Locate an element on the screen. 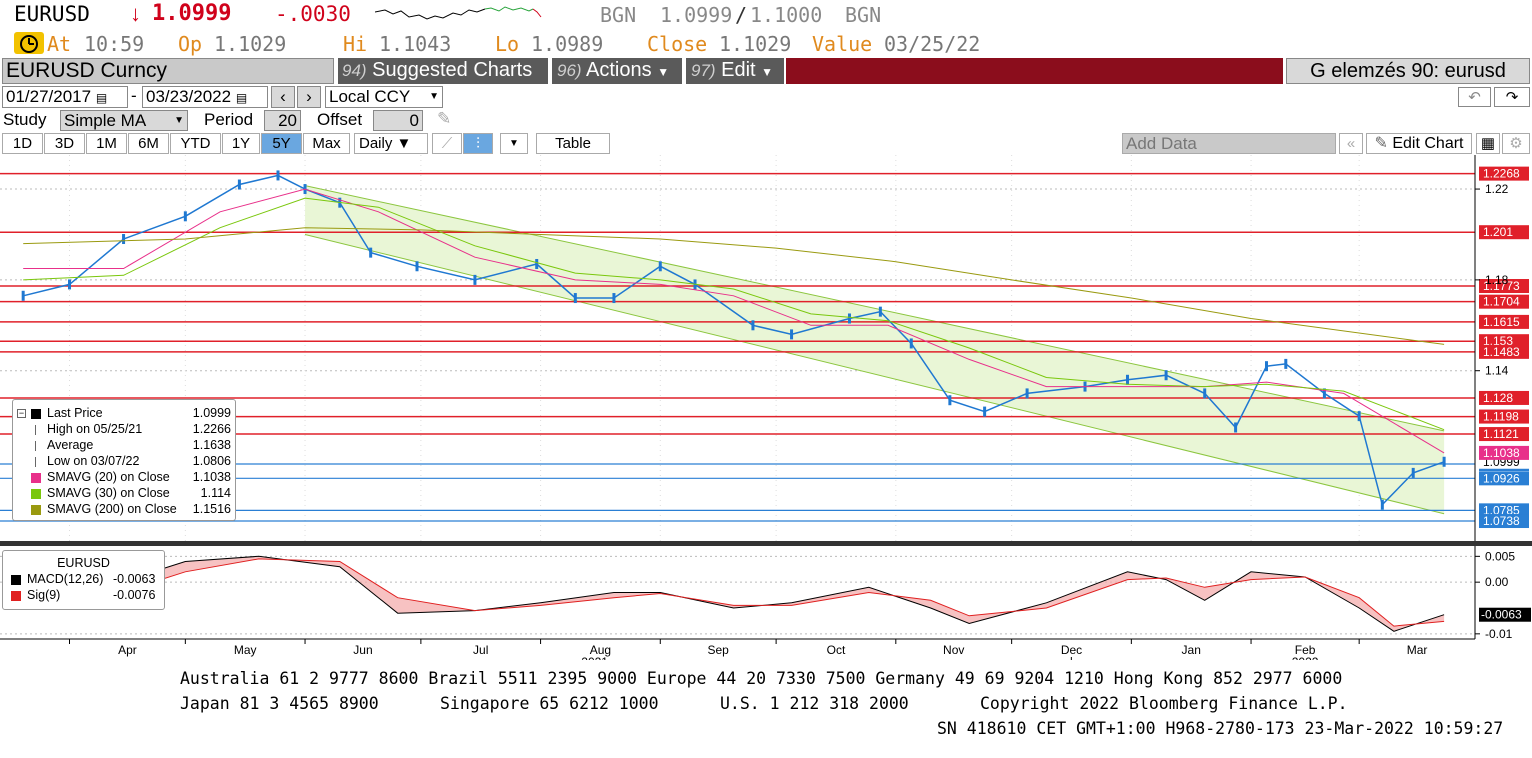  period-input: 20 is located at coordinates (282, 120).